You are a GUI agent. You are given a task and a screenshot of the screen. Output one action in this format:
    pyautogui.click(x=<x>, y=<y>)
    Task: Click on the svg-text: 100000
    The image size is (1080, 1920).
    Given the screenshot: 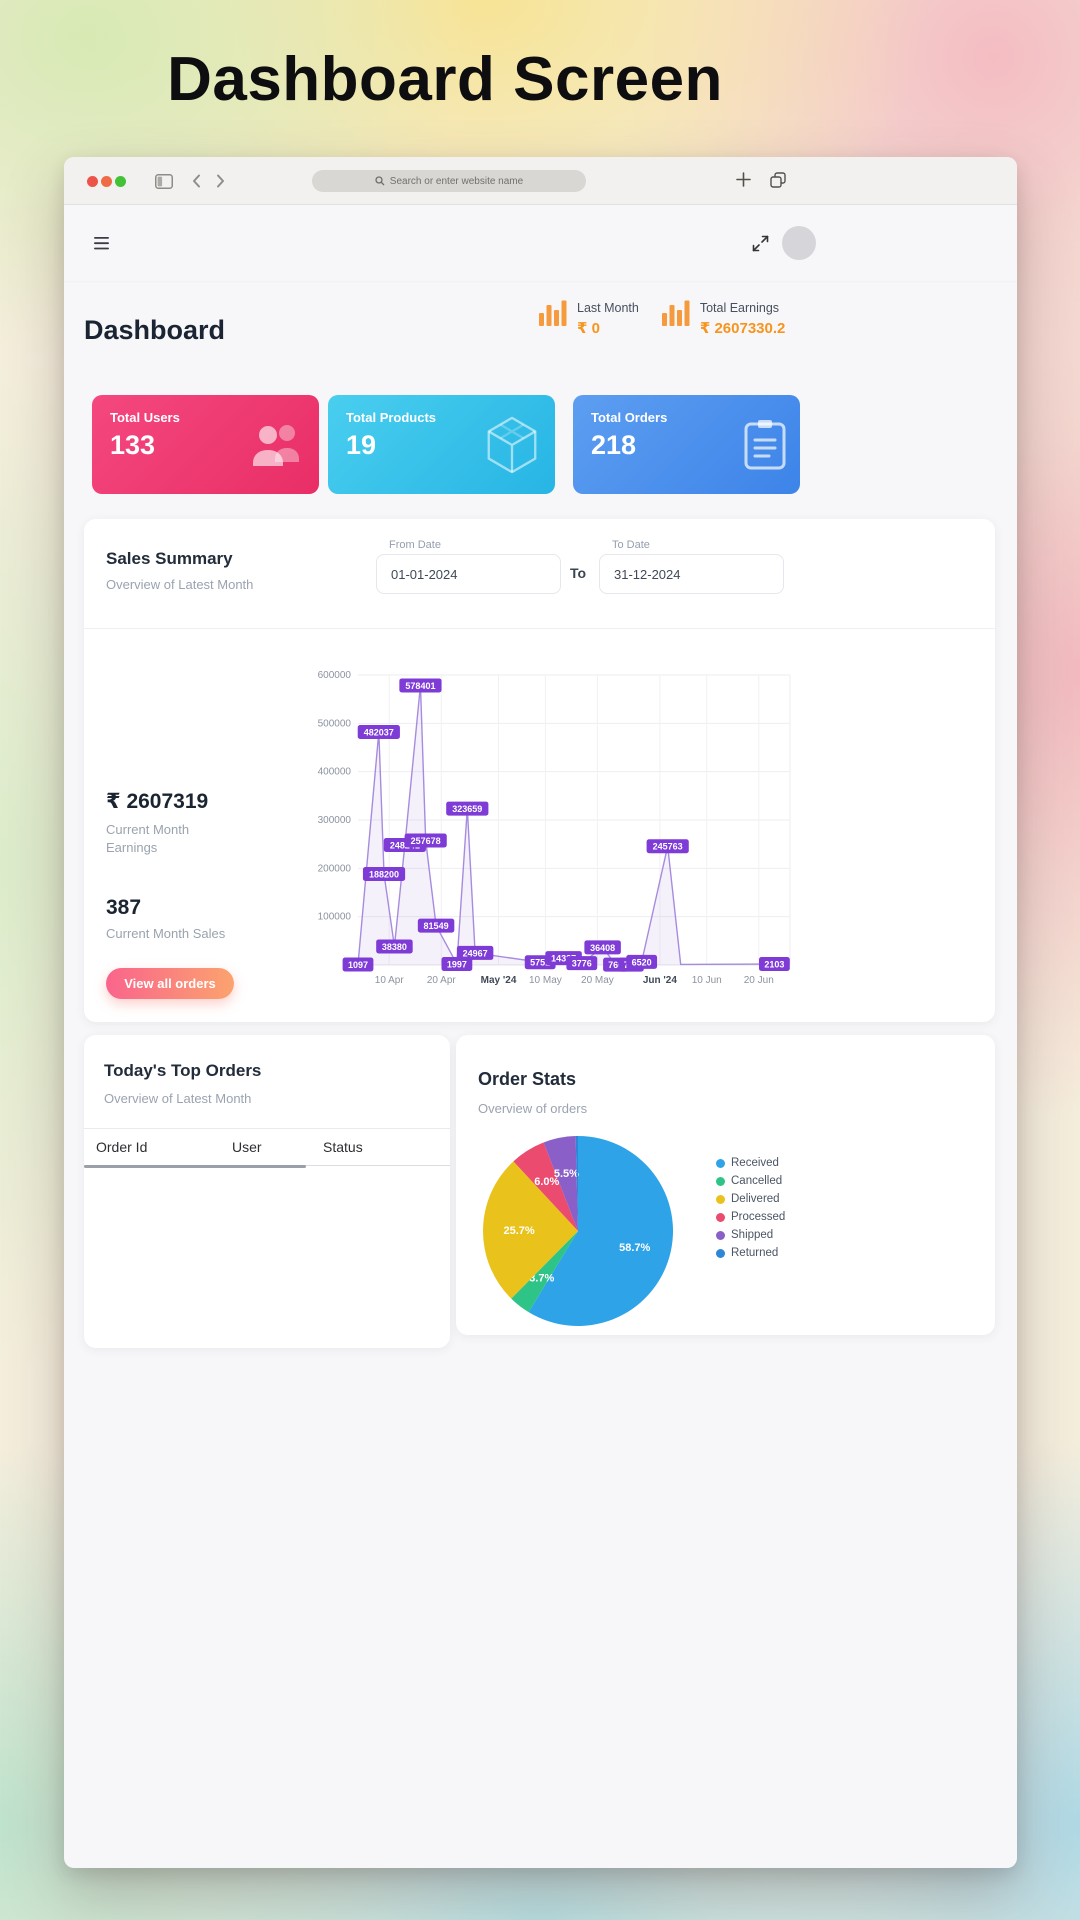 What is the action you would take?
    pyautogui.click(x=335, y=917)
    